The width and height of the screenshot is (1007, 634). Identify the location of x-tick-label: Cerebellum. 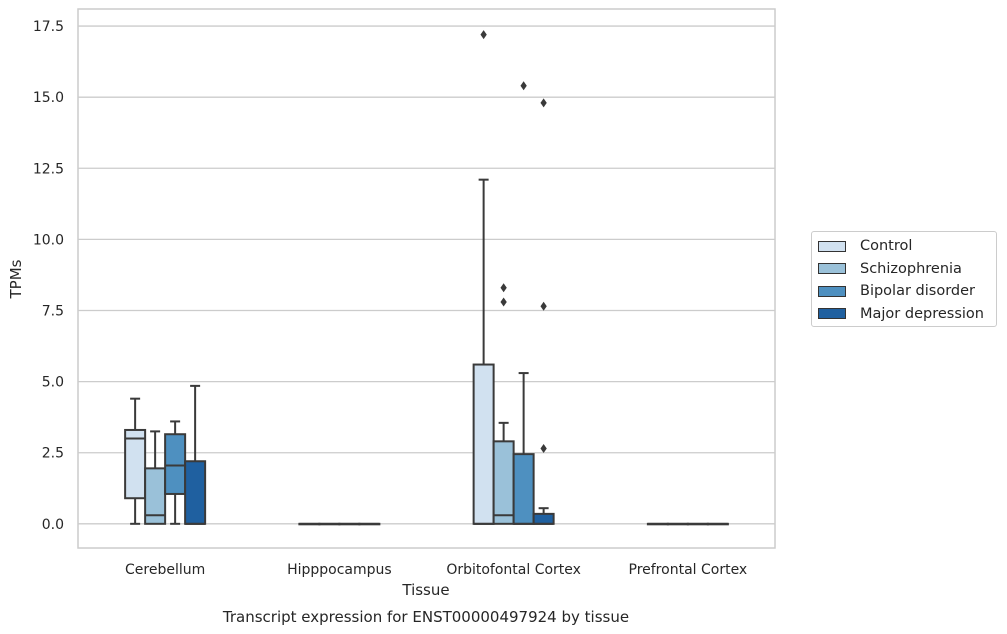
(165, 570).